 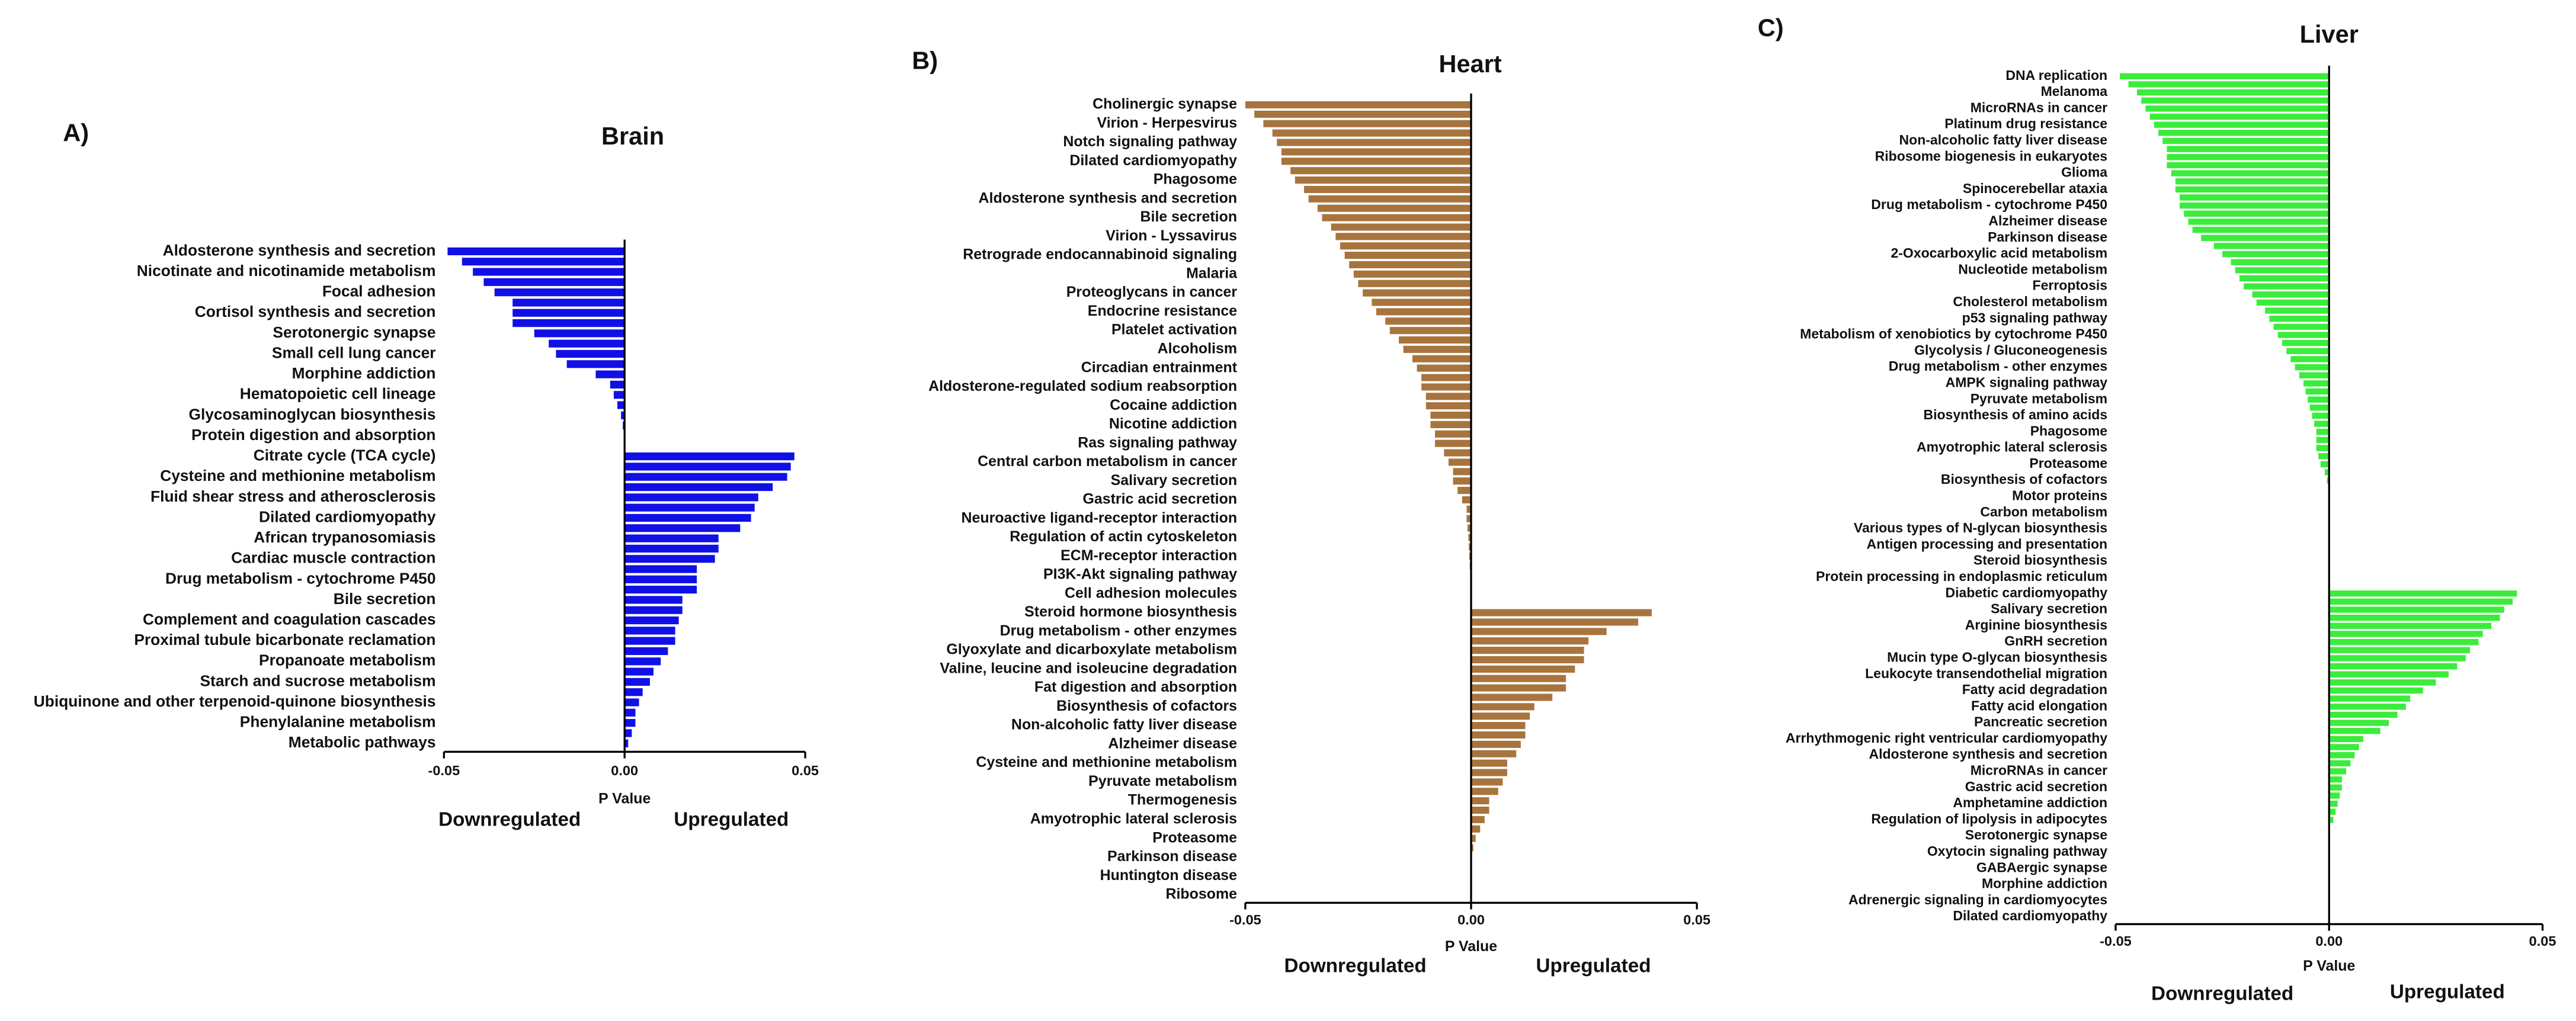 I want to click on y-tick-label: Antigen processing and presentation, so click(x=1987, y=543).